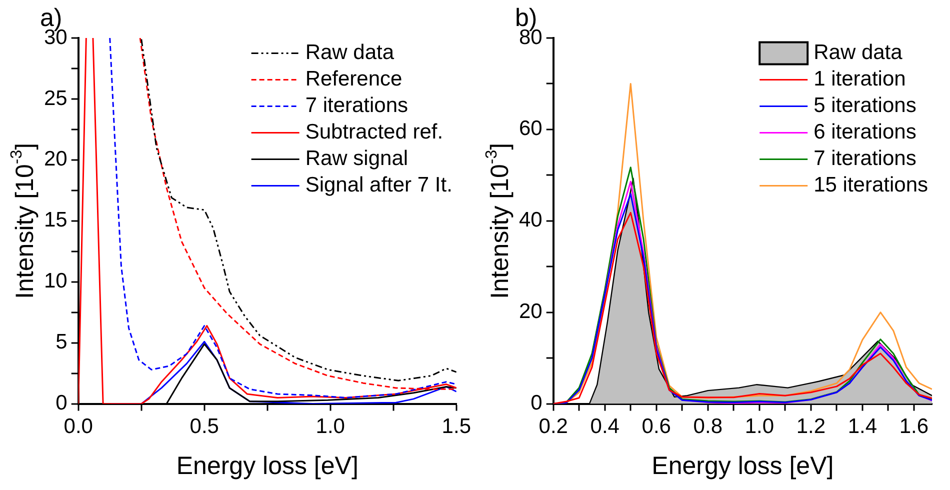  I want to click on legend-label: 1 iteration, so click(860, 79).